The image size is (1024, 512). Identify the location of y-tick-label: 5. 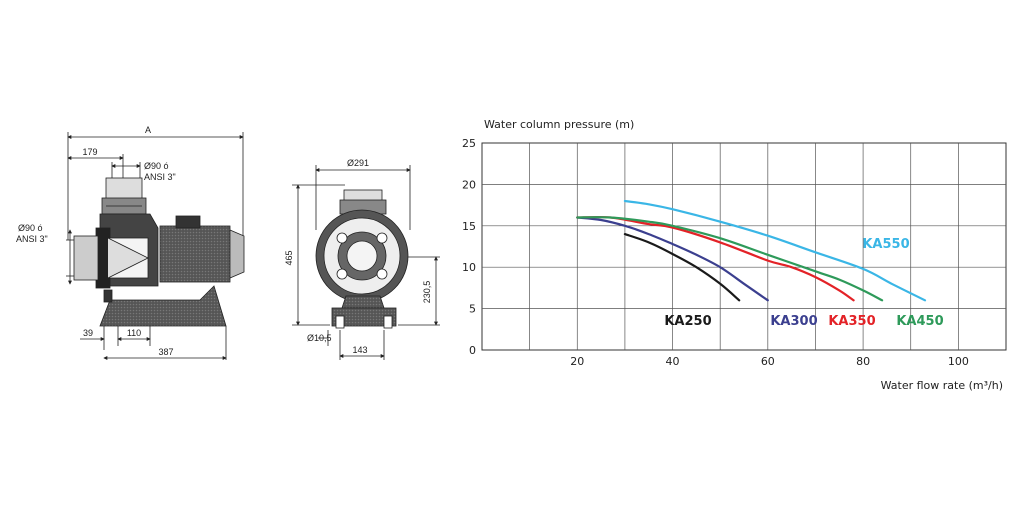
(472, 309).